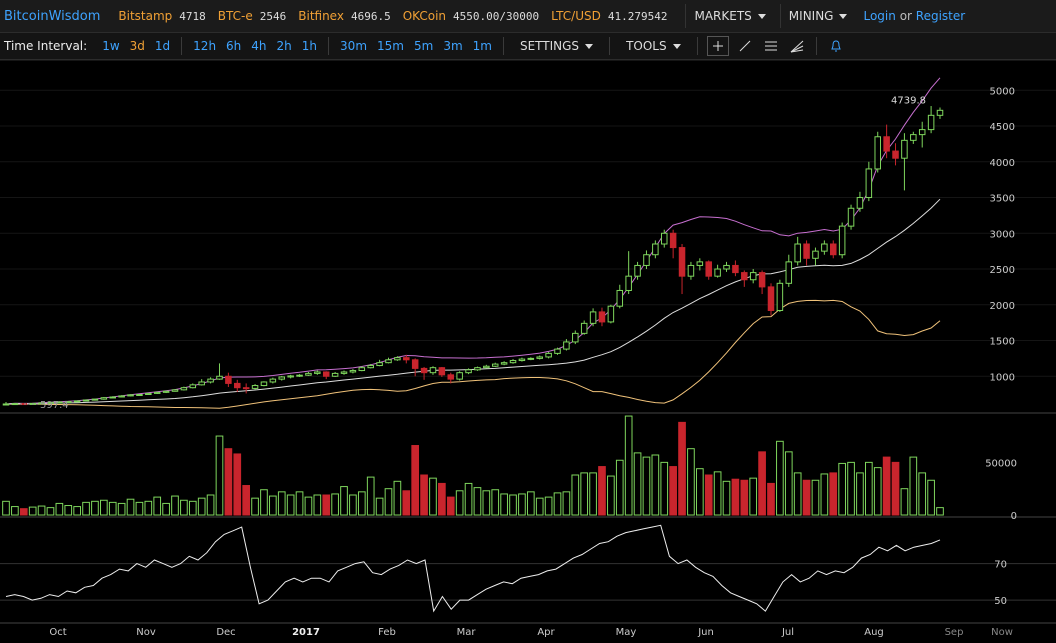 The height and width of the screenshot is (643, 1056). What do you see at coordinates (1000, 601) in the screenshot?
I see `oscillator-tick-label: 50` at bounding box center [1000, 601].